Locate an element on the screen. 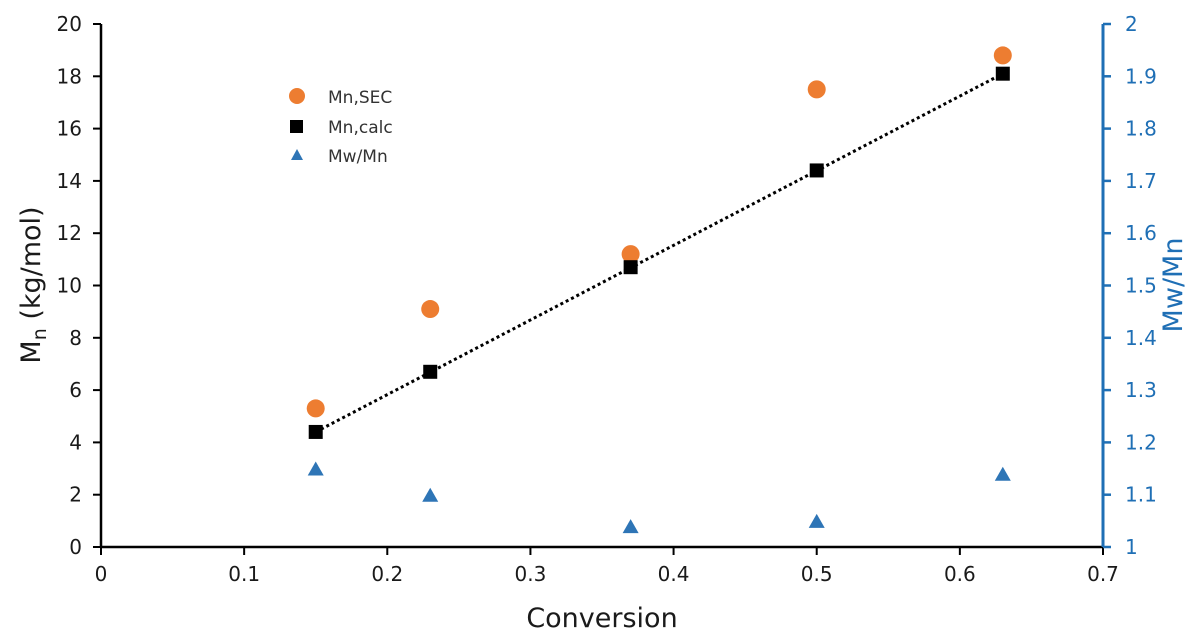 This screenshot has height=632, width=1201. y2-tick-label: 1 is located at coordinates (1131, 547).